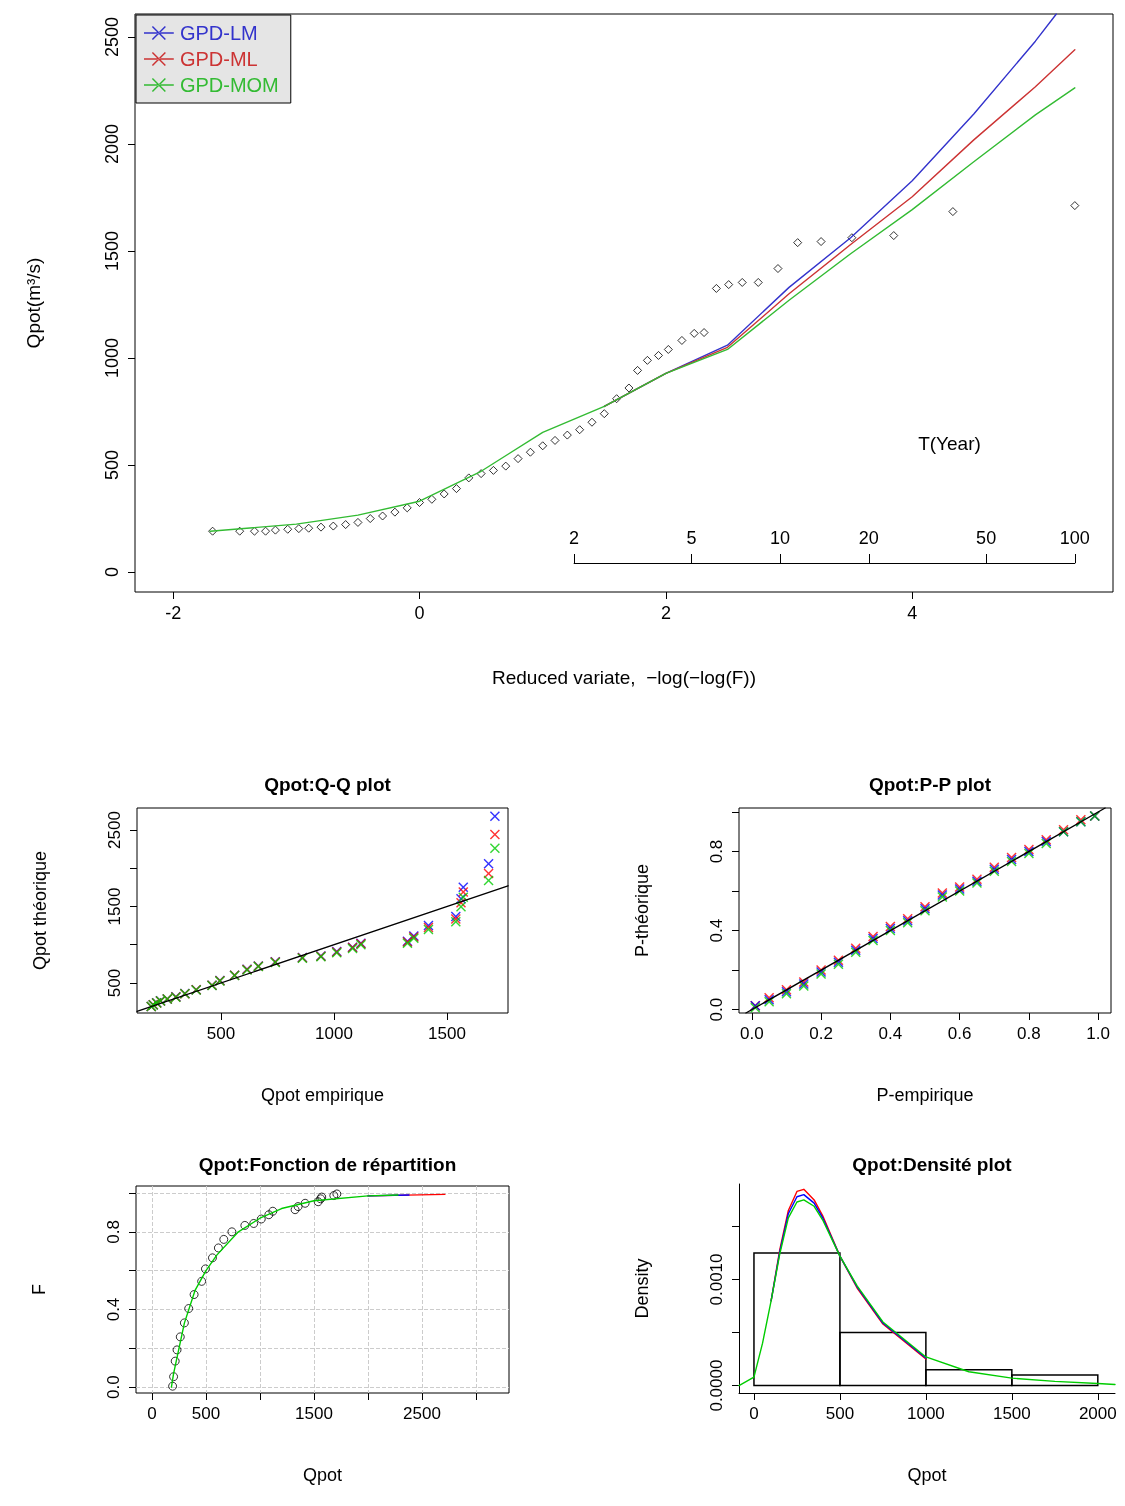  Describe the element at coordinates (328, 784) in the screenshot. I see `chart-title: Qpot:Q-Q plot` at that location.